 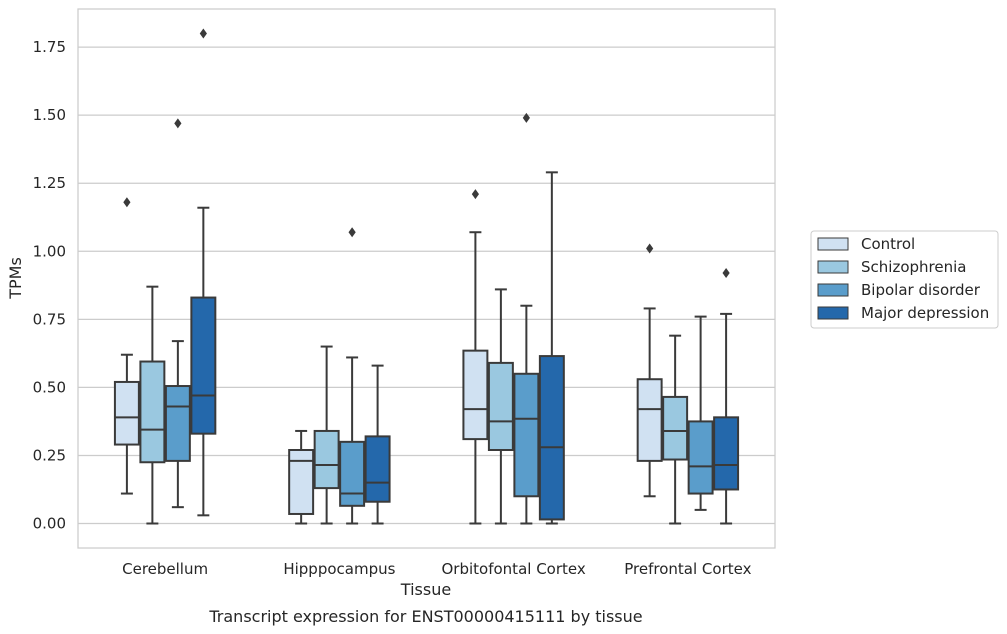 What do you see at coordinates (49, 387) in the screenshot?
I see `y-tick-label: 0.50` at bounding box center [49, 387].